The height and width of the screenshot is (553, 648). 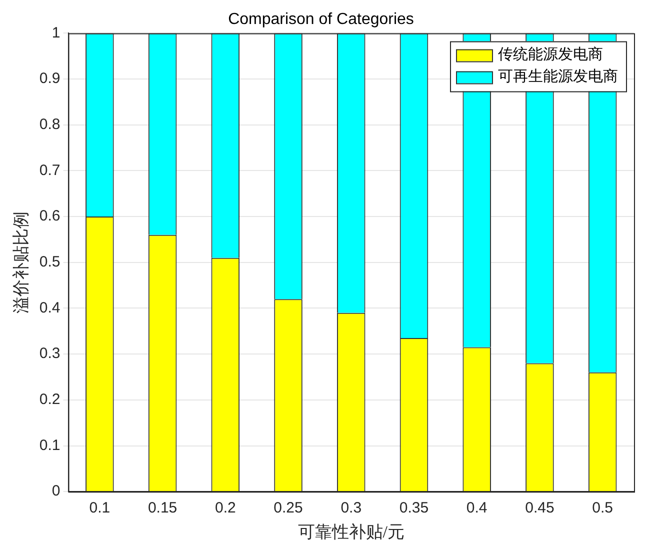 I want to click on y-tick-label: 0.6, so click(x=49, y=216).